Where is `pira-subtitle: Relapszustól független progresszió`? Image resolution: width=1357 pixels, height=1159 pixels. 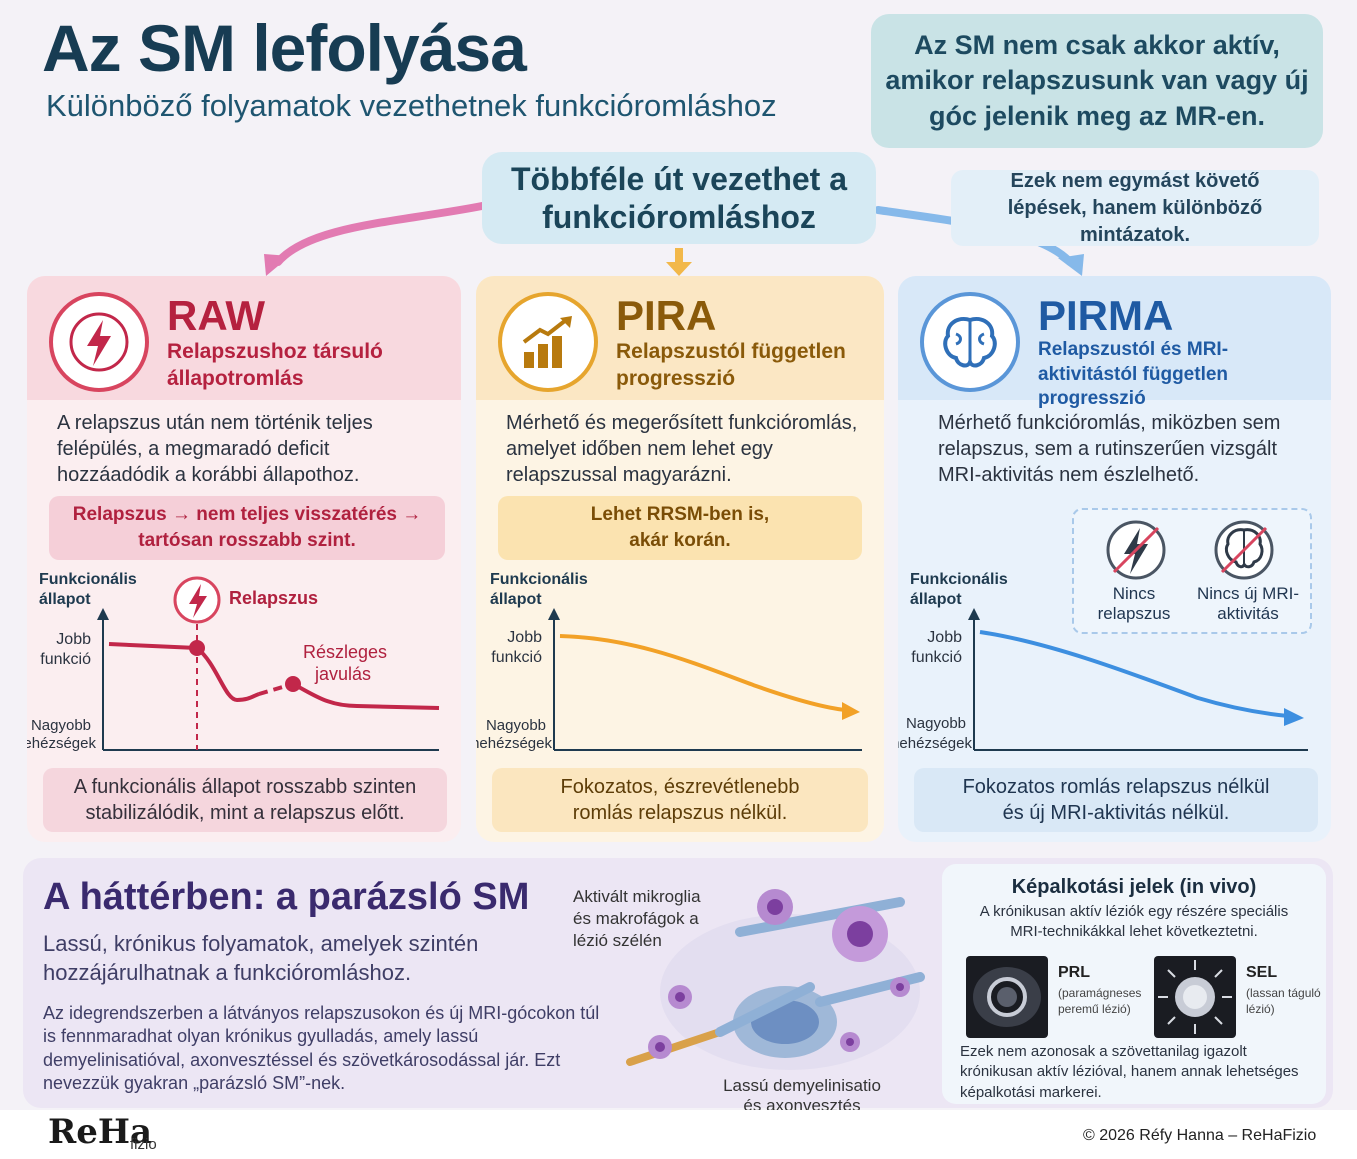 pira-subtitle: Relapszustól független progresszió is located at coordinates (731, 365).